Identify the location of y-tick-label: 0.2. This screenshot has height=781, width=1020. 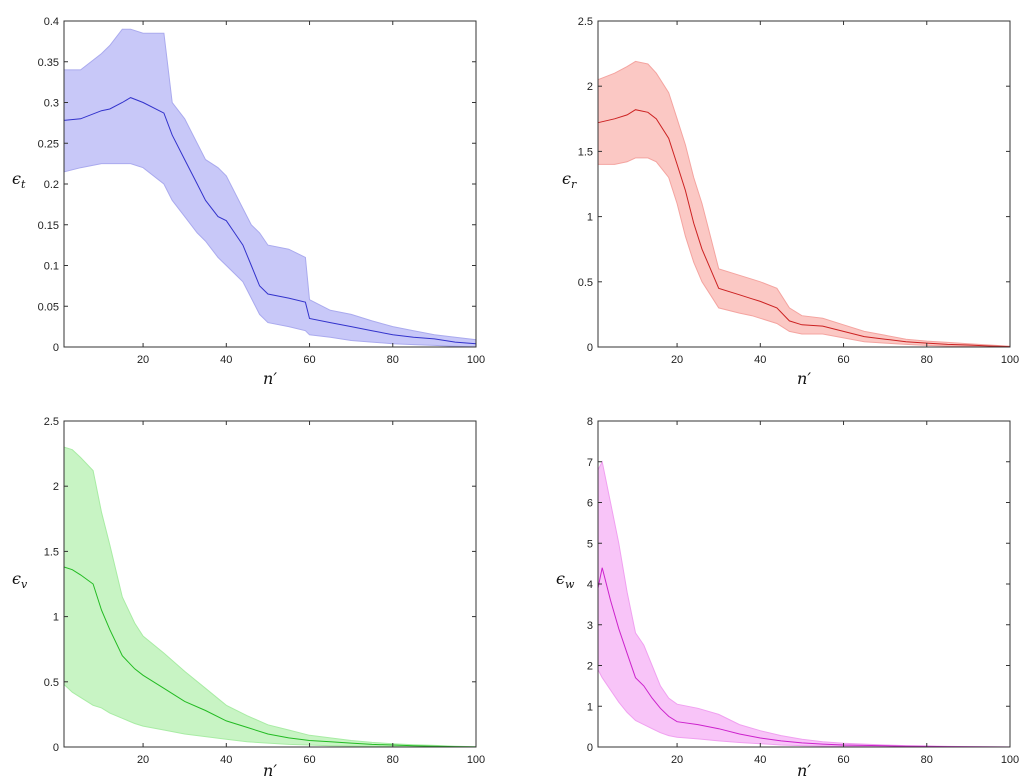
(51, 185).